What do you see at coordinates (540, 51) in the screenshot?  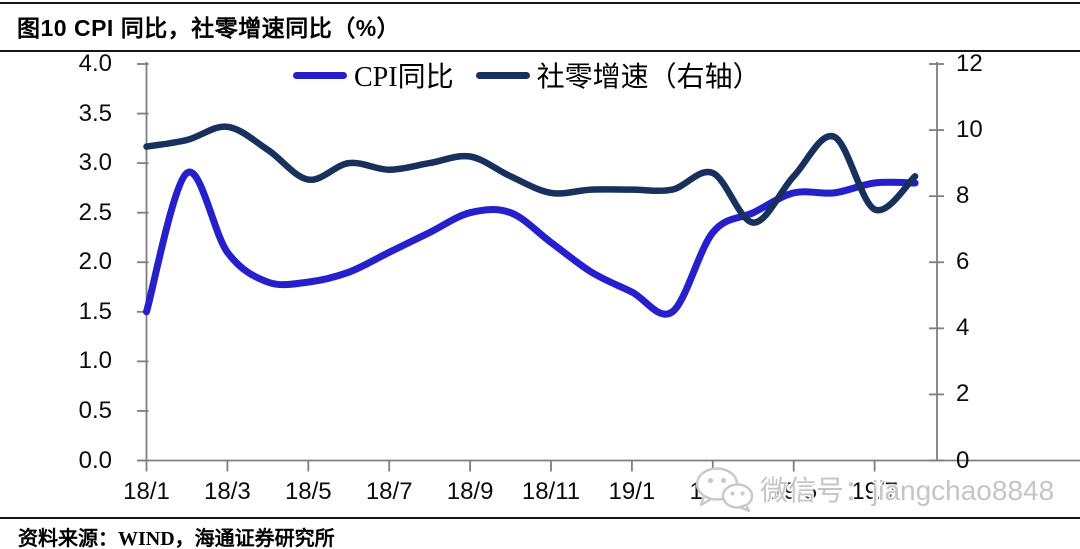 I see `title-rule` at bounding box center [540, 51].